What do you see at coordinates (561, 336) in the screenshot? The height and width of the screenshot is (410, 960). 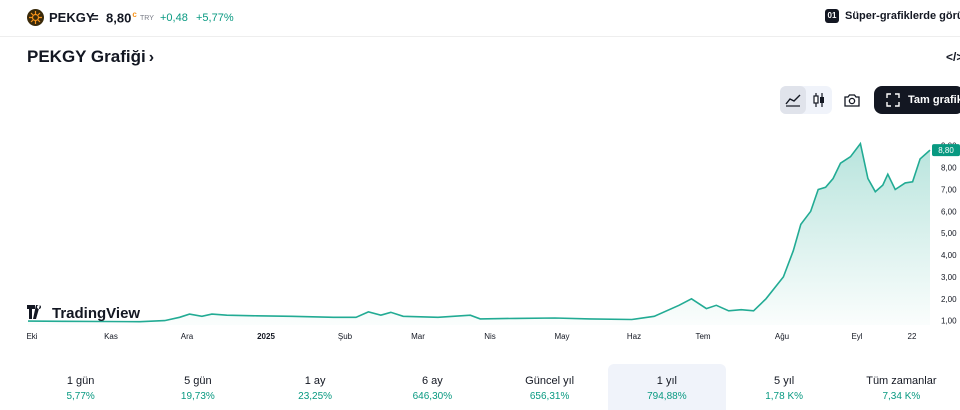 I see `x-tick-label: May` at bounding box center [561, 336].